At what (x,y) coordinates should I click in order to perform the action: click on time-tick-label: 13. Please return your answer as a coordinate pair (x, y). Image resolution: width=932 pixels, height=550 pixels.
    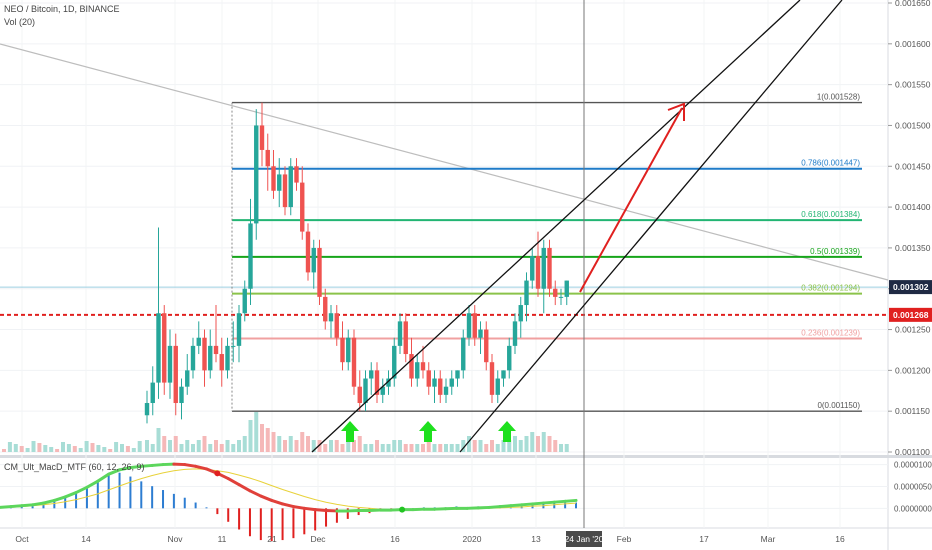
    Looking at the image, I should click on (536, 539).